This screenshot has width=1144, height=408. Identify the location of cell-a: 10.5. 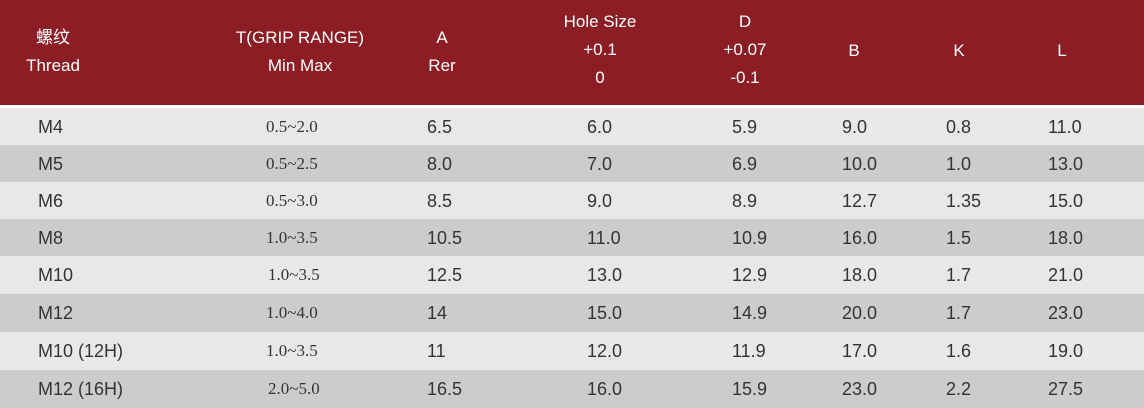
(445, 238).